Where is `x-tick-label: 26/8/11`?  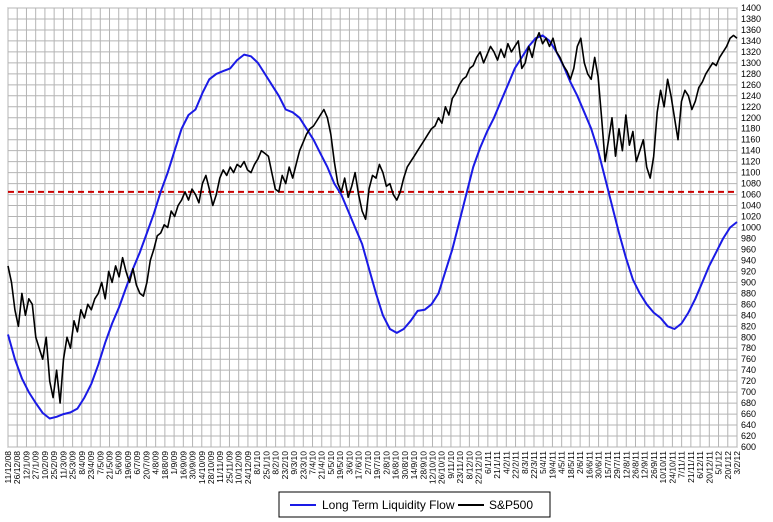 x-tick-label: 26/8/11 is located at coordinates (635, 465).